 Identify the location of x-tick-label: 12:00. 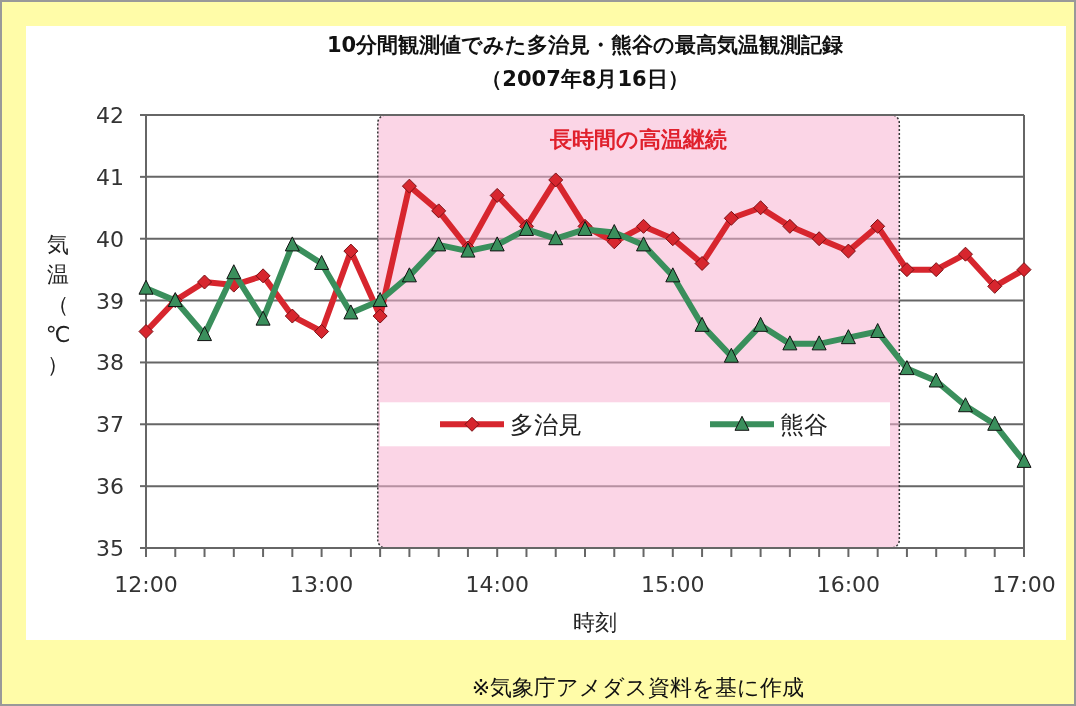
(146, 584).